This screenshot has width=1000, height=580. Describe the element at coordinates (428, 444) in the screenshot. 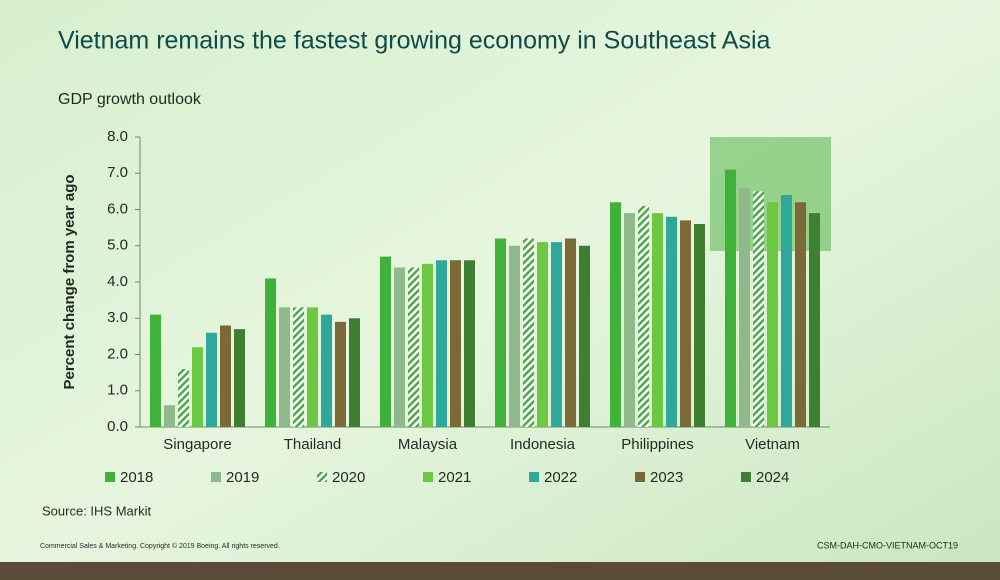

I see `x-tick-label: Malaysia` at that location.